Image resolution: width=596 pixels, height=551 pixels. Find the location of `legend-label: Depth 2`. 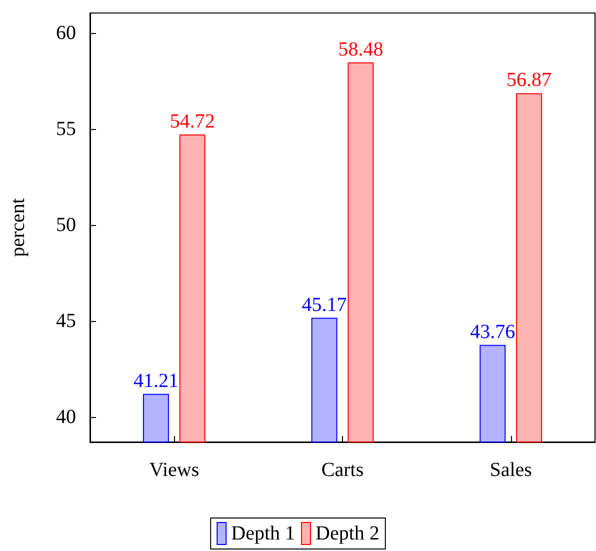

legend-label: Depth 2 is located at coordinates (348, 533).